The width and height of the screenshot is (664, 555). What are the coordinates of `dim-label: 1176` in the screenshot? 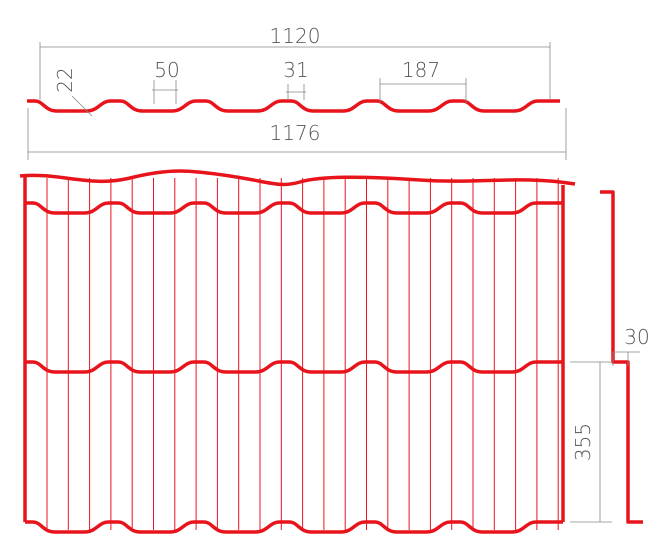 It's located at (295, 133).